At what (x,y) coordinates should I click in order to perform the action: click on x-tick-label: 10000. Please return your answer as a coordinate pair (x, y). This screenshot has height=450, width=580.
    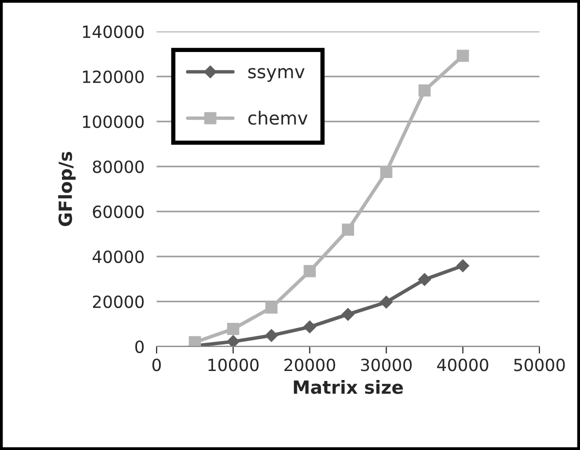
    Looking at the image, I should click on (233, 365).